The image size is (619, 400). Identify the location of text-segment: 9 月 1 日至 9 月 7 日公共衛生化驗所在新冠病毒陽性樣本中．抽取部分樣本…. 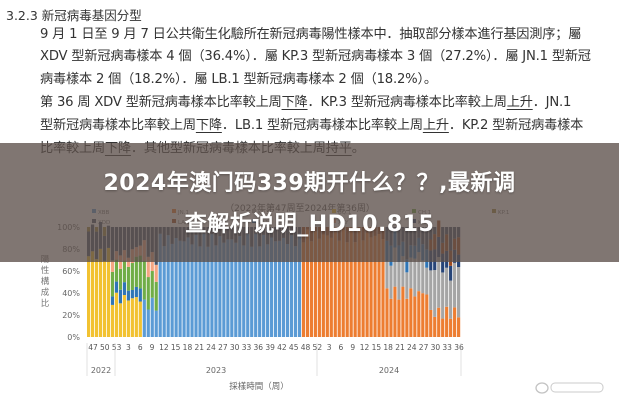
(311, 34).